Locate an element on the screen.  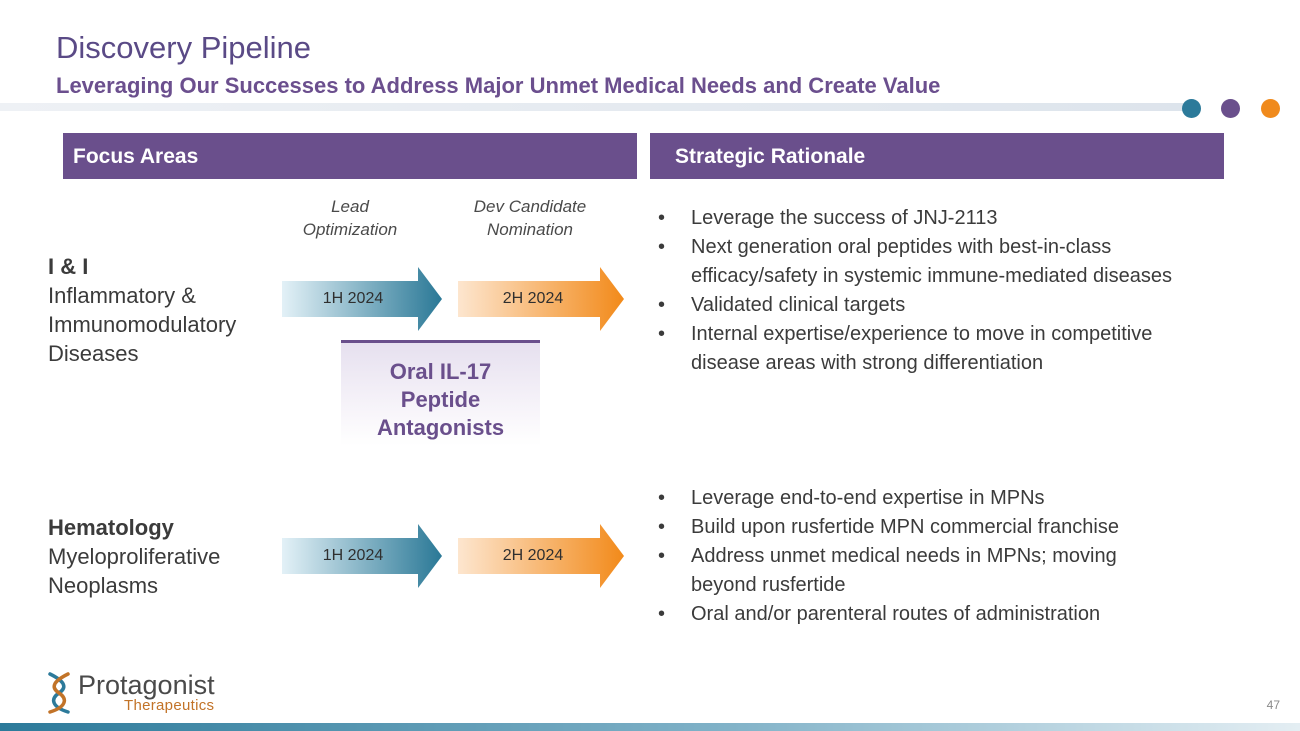
lead-date-ii: 1H 2024 is located at coordinates (353, 298).